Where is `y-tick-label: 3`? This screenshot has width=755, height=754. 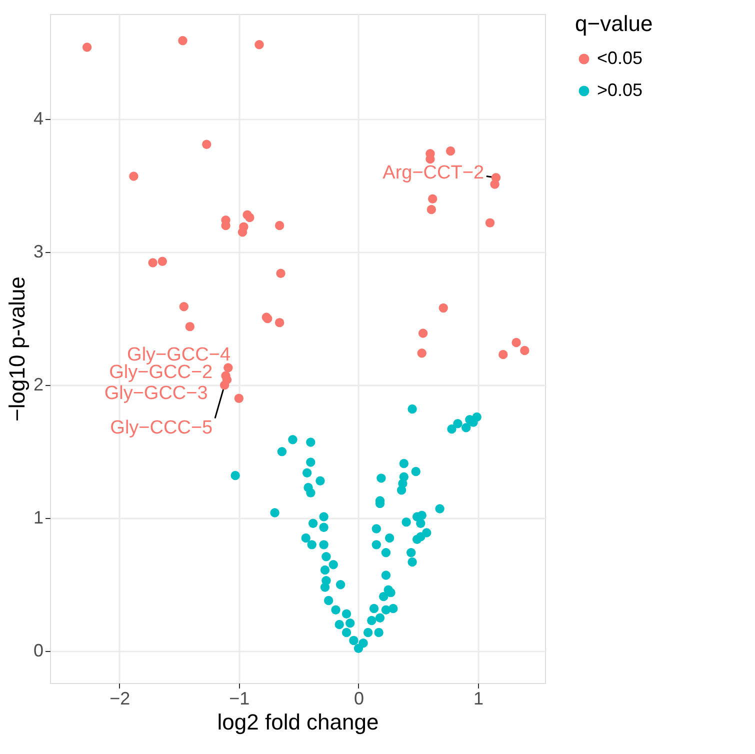 y-tick-label: 3 is located at coordinates (38, 252).